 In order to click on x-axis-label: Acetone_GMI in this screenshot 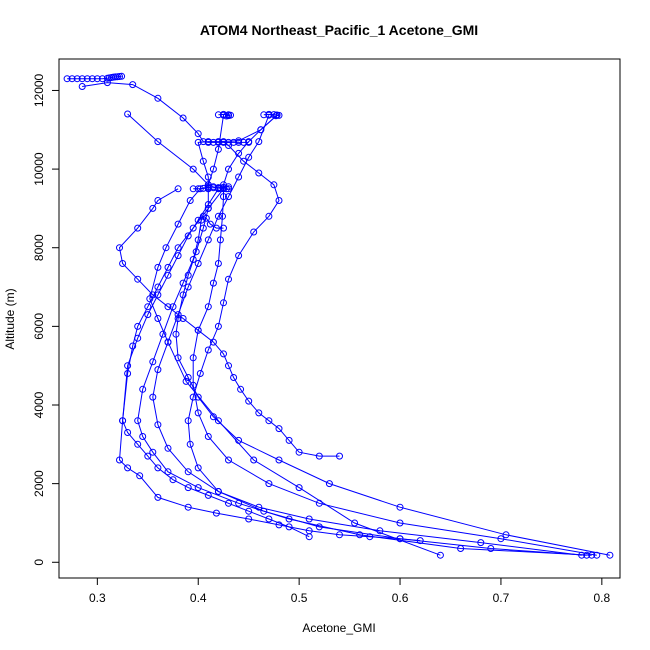, I will do `click(338, 628)`.